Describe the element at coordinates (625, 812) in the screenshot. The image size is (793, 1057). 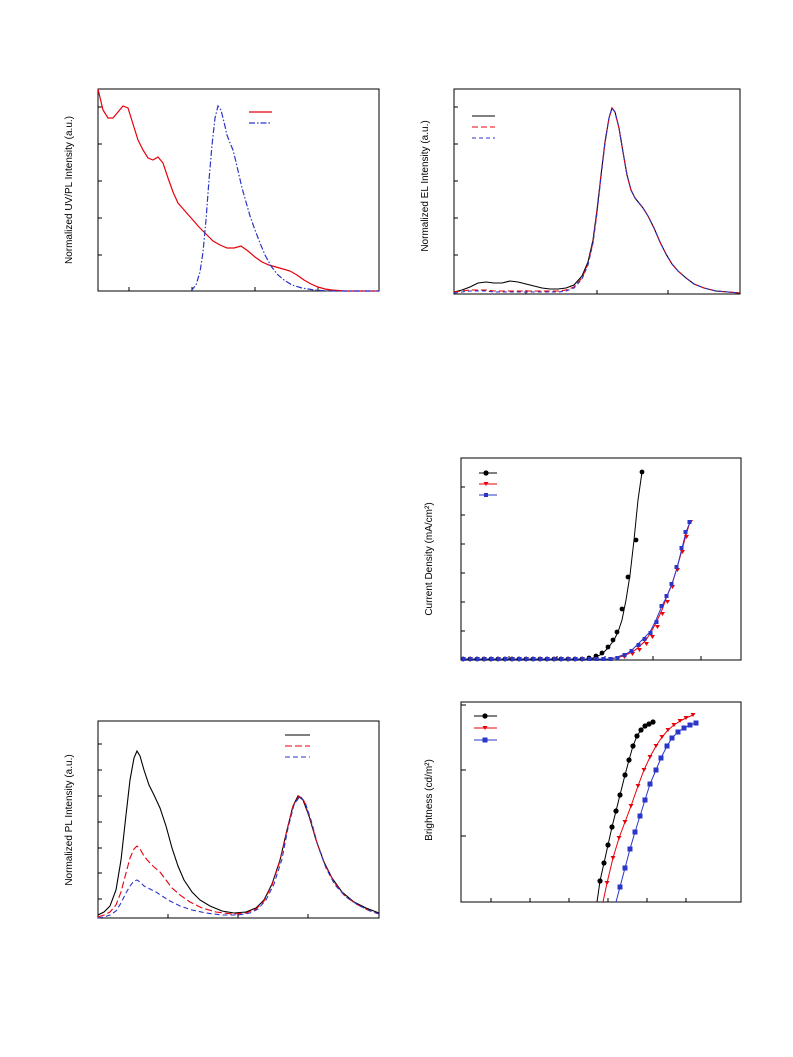
I see `lv-line-black` at that location.